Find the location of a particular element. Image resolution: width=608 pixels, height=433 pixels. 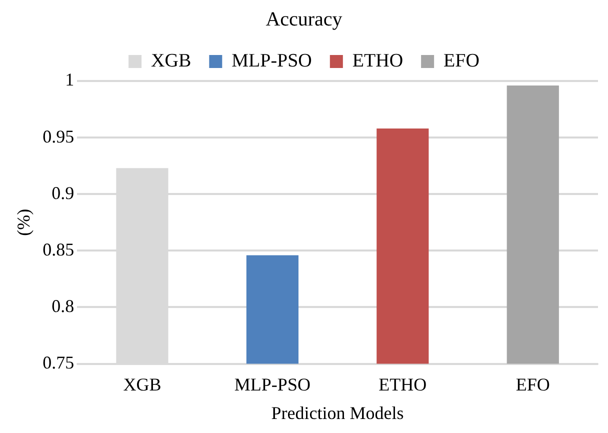

y-tick-label: 1 is located at coordinates (69, 80).